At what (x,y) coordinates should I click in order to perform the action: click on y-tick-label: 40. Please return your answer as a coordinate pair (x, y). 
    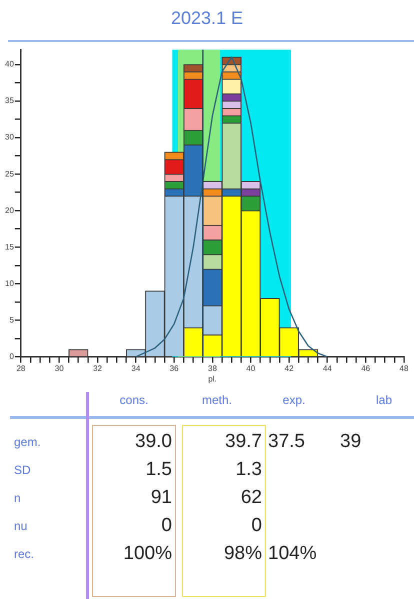
    Looking at the image, I should click on (9, 64).